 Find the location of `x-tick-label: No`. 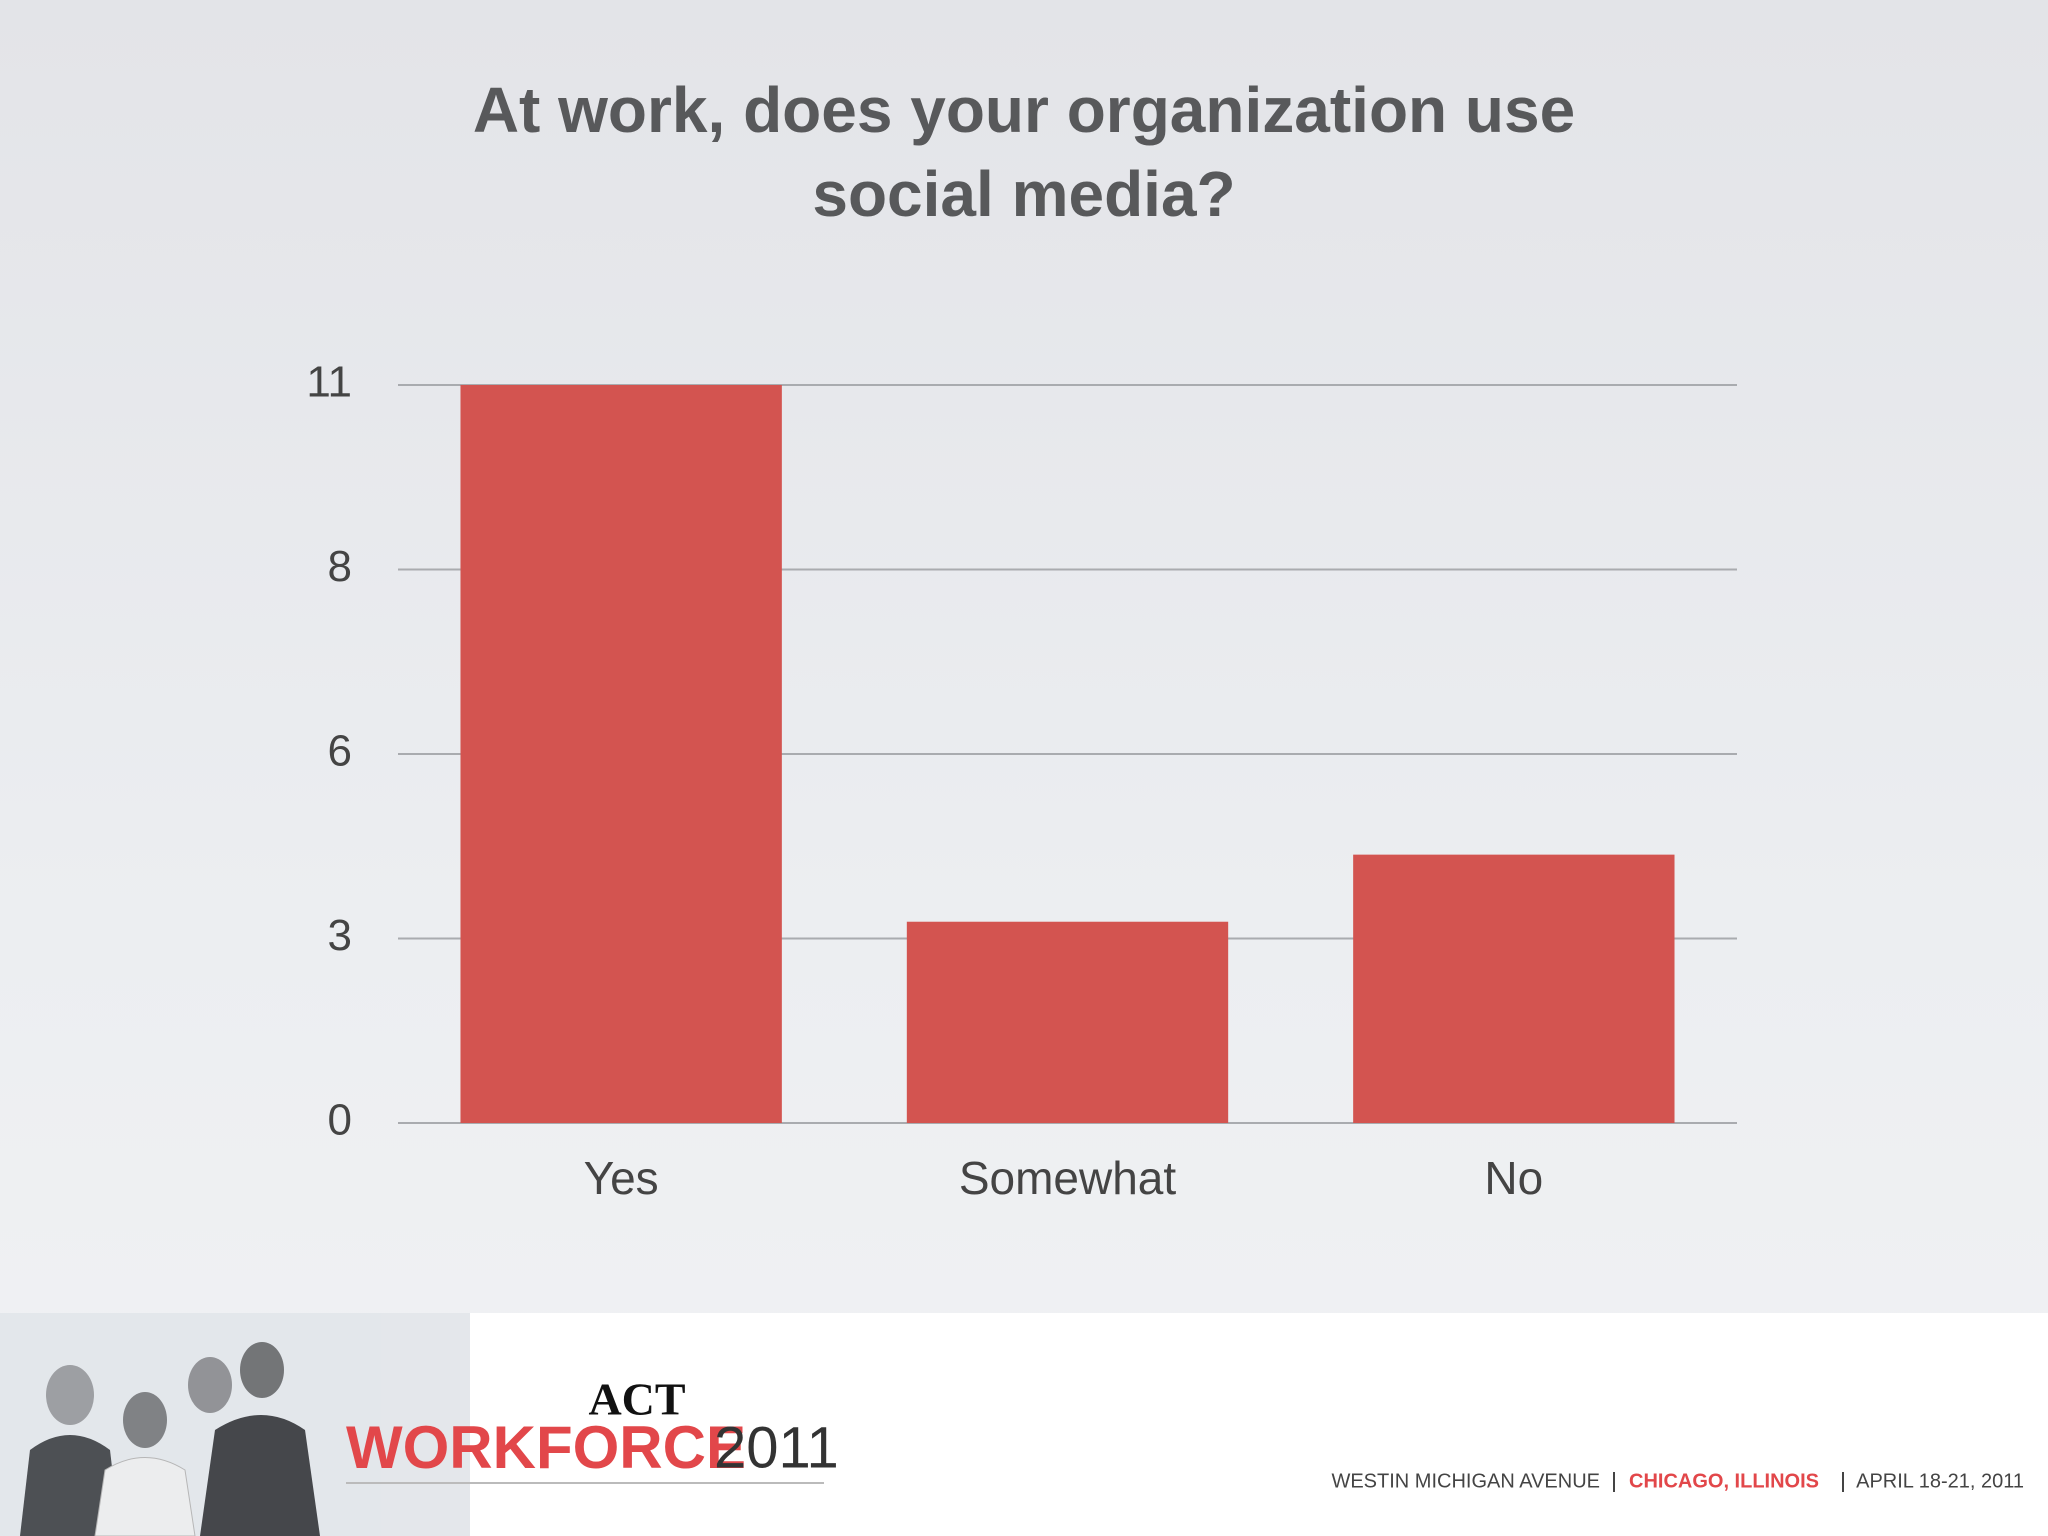

x-tick-label: No is located at coordinates (1513, 1178).